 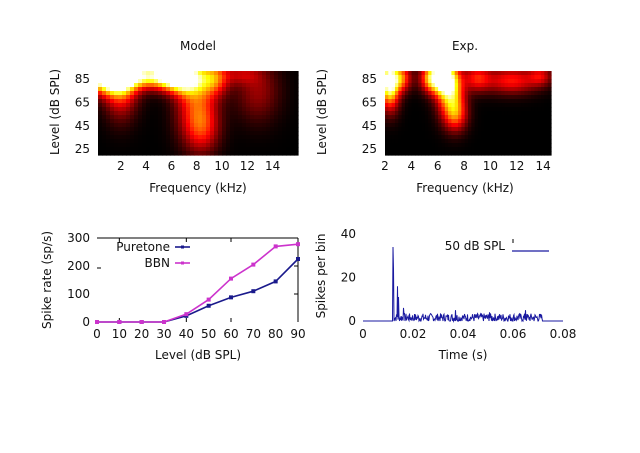 What do you see at coordinates (348, 234) in the screenshot?
I see `y-tick-label: 40` at bounding box center [348, 234].